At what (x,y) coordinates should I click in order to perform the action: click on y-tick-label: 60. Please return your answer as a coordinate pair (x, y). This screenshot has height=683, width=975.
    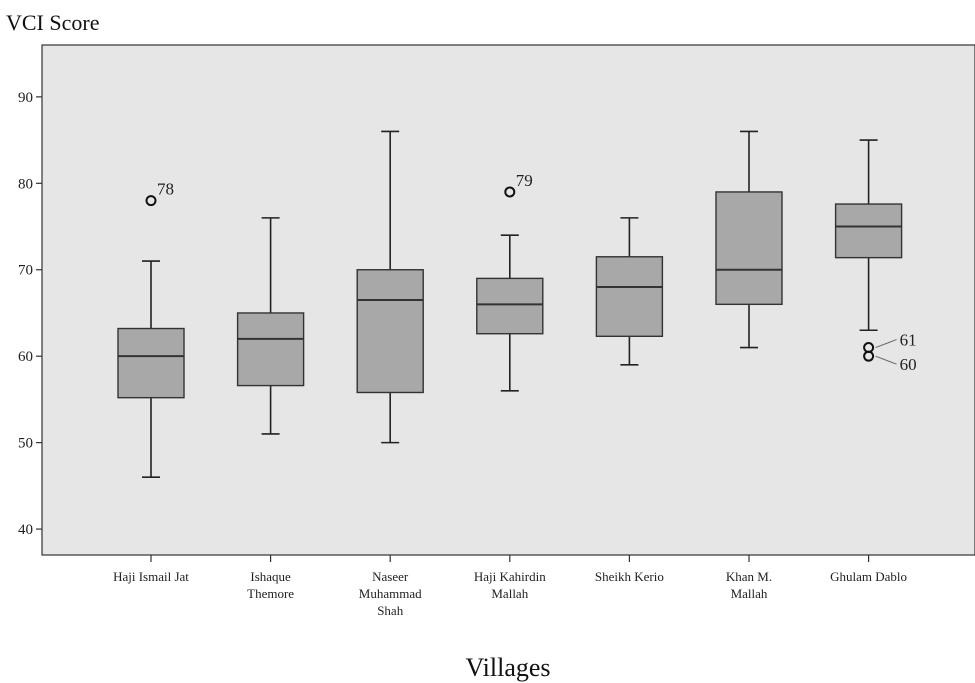
    Looking at the image, I should click on (25, 357).